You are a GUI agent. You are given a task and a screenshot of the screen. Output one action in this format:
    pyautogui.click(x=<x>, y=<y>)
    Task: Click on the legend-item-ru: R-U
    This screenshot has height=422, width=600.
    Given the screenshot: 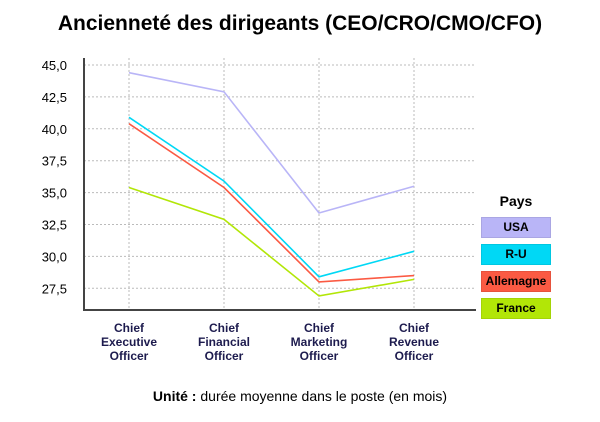 What is the action you would take?
    pyautogui.click(x=516, y=254)
    